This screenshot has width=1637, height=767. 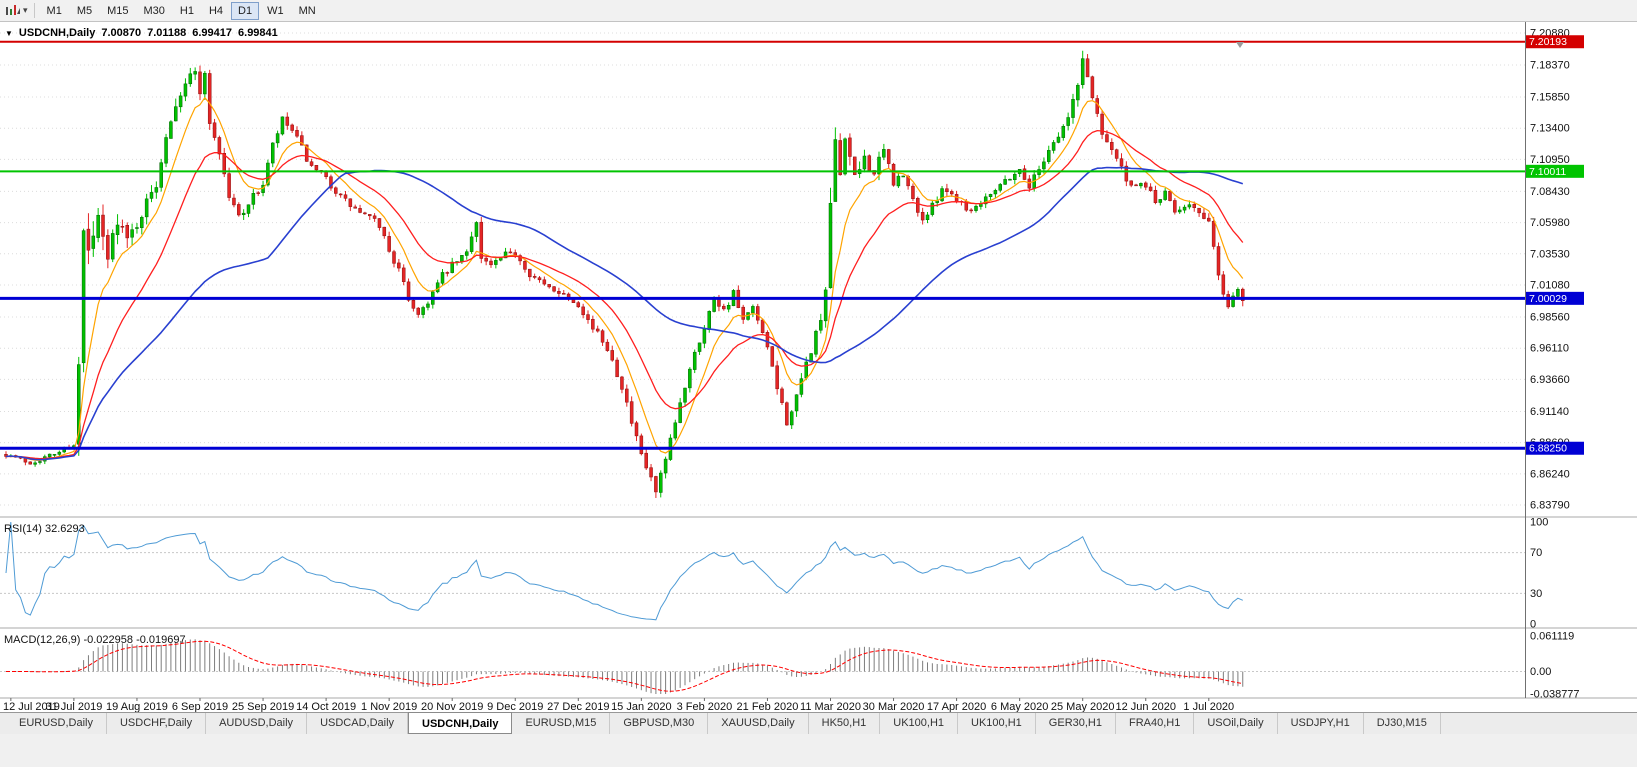 What do you see at coordinates (1321, 723) in the screenshot?
I see `chart-tab-usdjpy-h1: USDJPY,H1` at bounding box center [1321, 723].